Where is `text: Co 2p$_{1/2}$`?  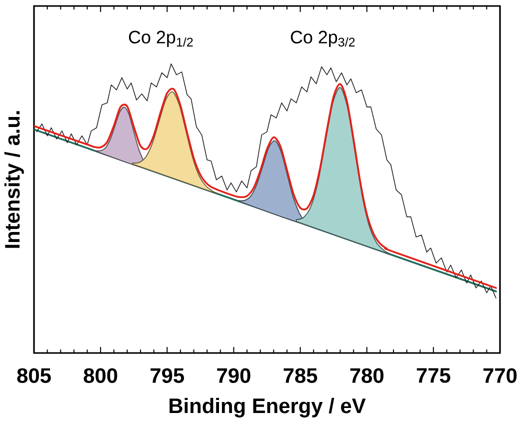
text: Co 2p$_{1/2}$ is located at coordinates (160, 39).